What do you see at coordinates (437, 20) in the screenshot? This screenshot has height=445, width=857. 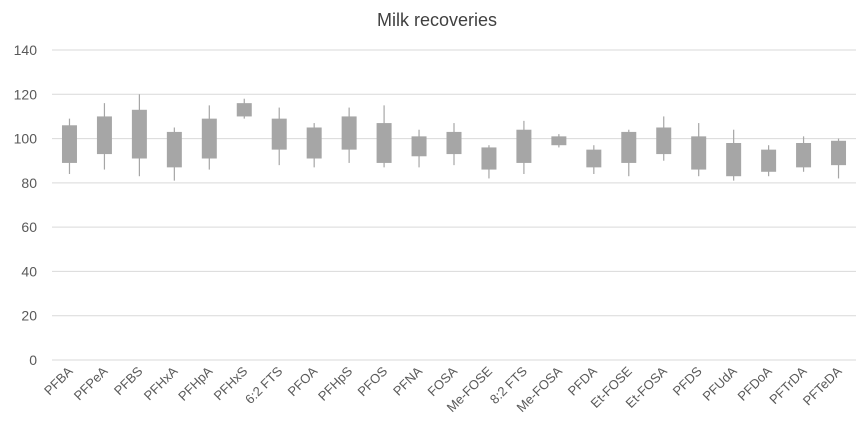 I see `chart-title: Milk recoveries` at bounding box center [437, 20].